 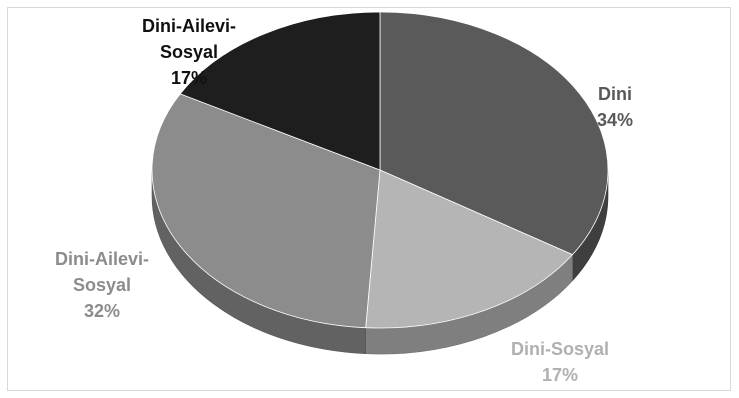 I want to click on slice-label-0: Dini 34%, so click(x=615, y=107).